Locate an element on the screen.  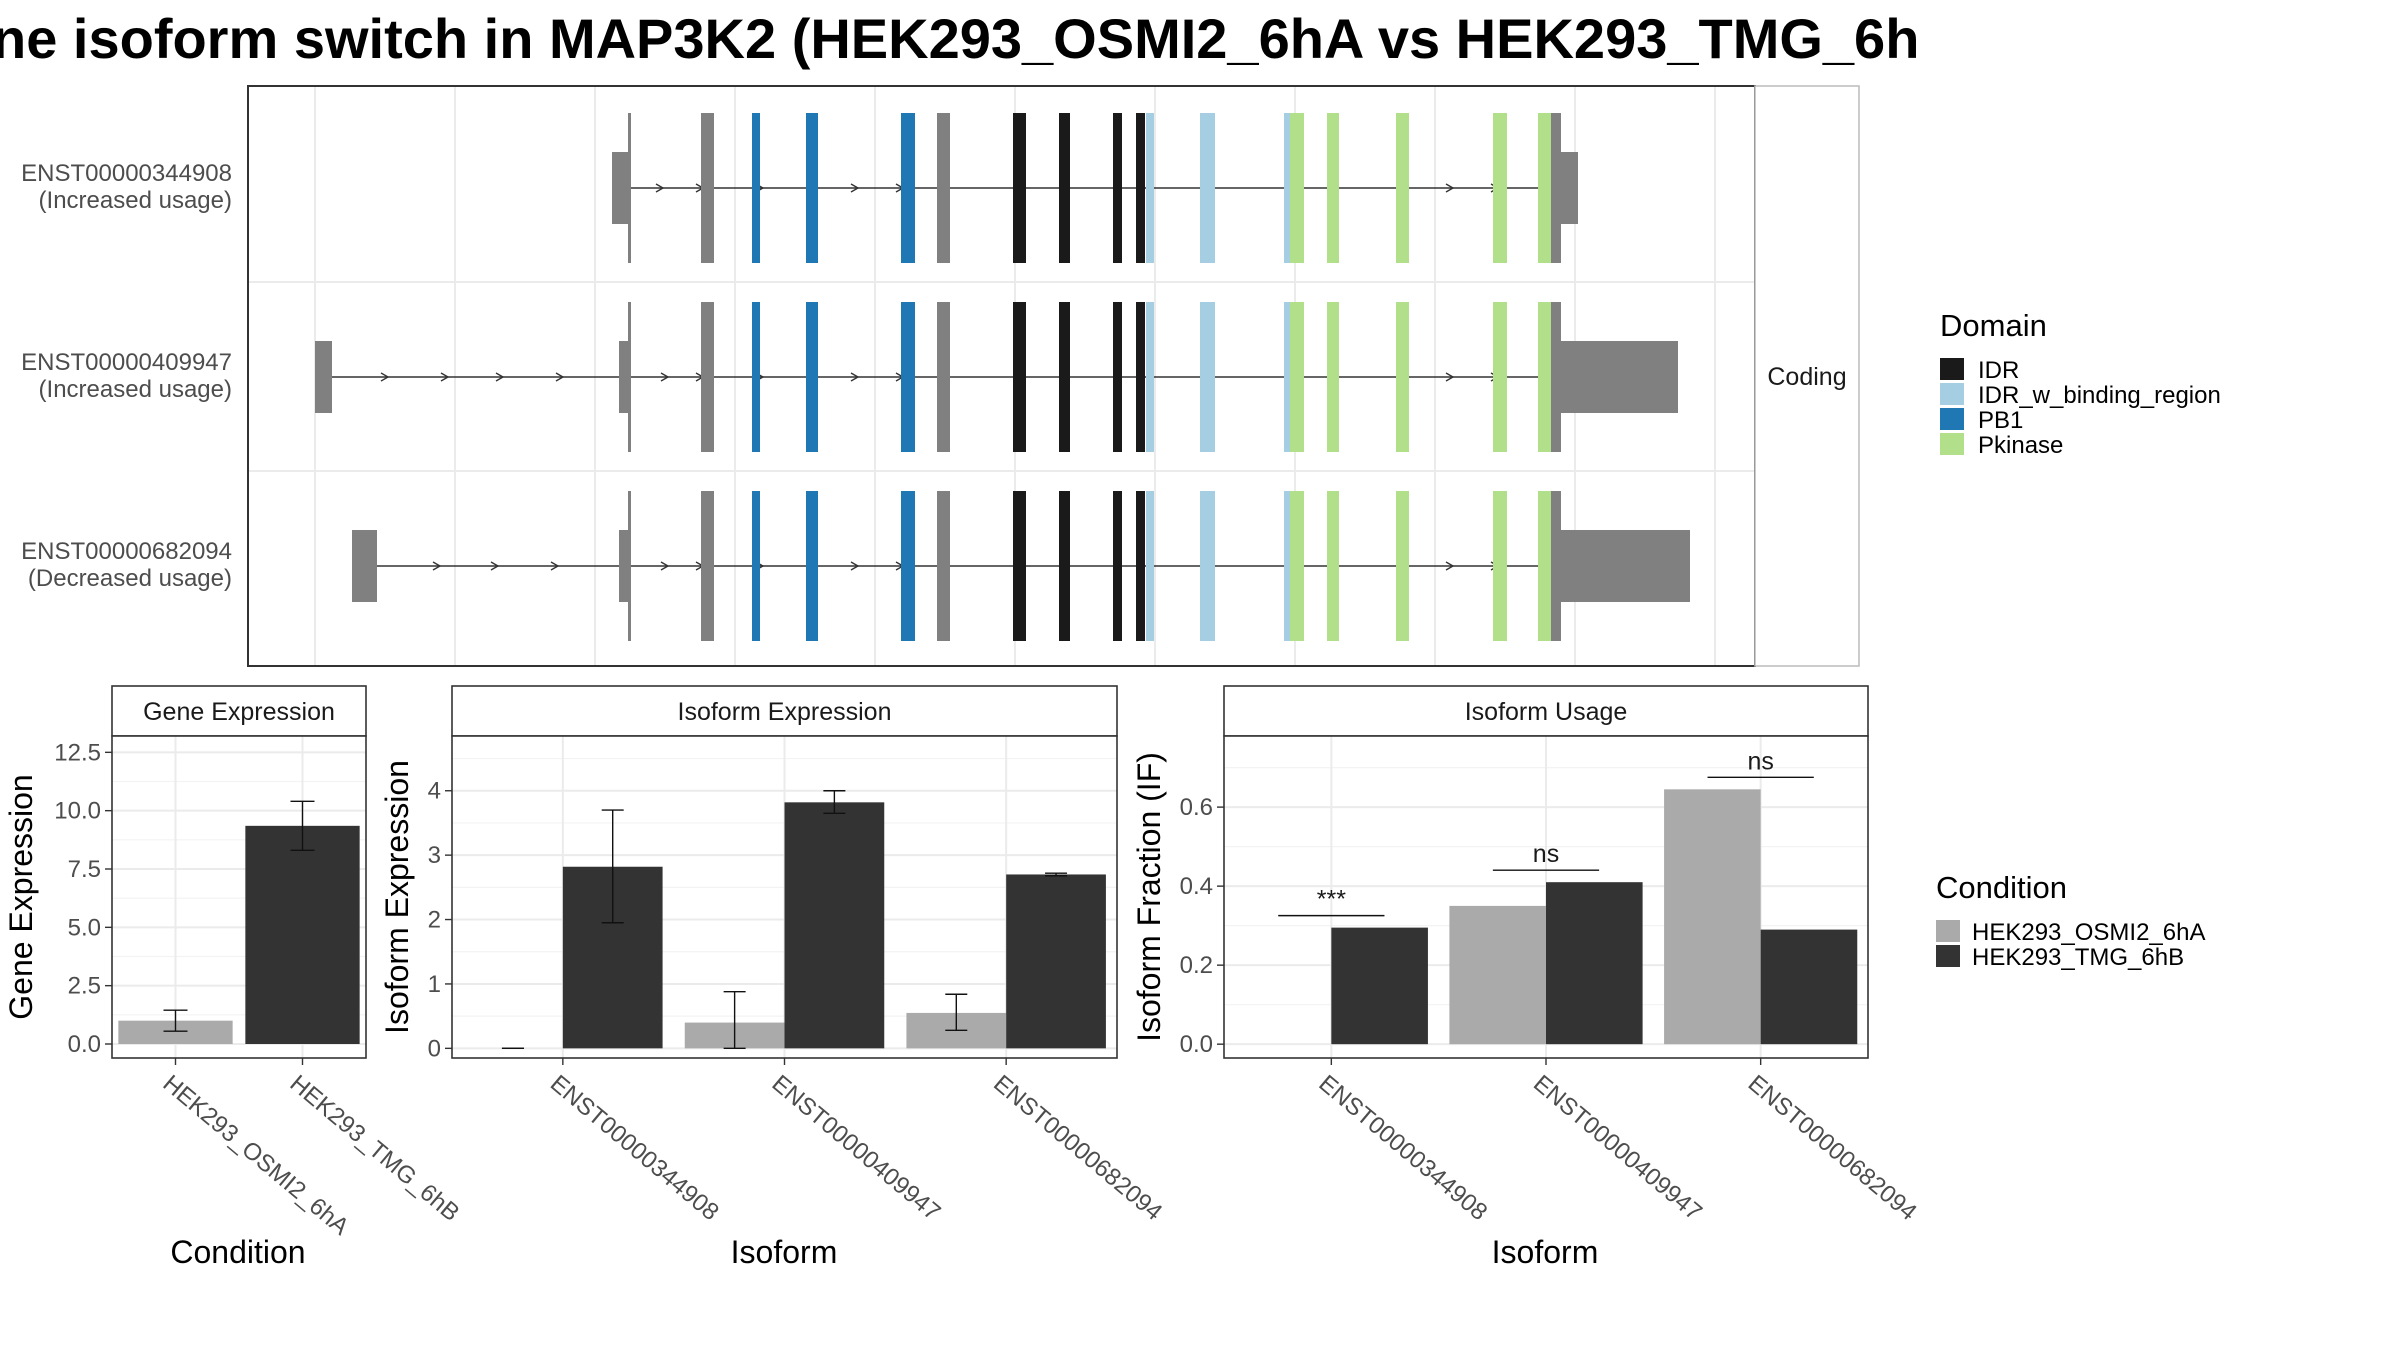
bar-enst00000682094-tmg is located at coordinates (1056, 961).